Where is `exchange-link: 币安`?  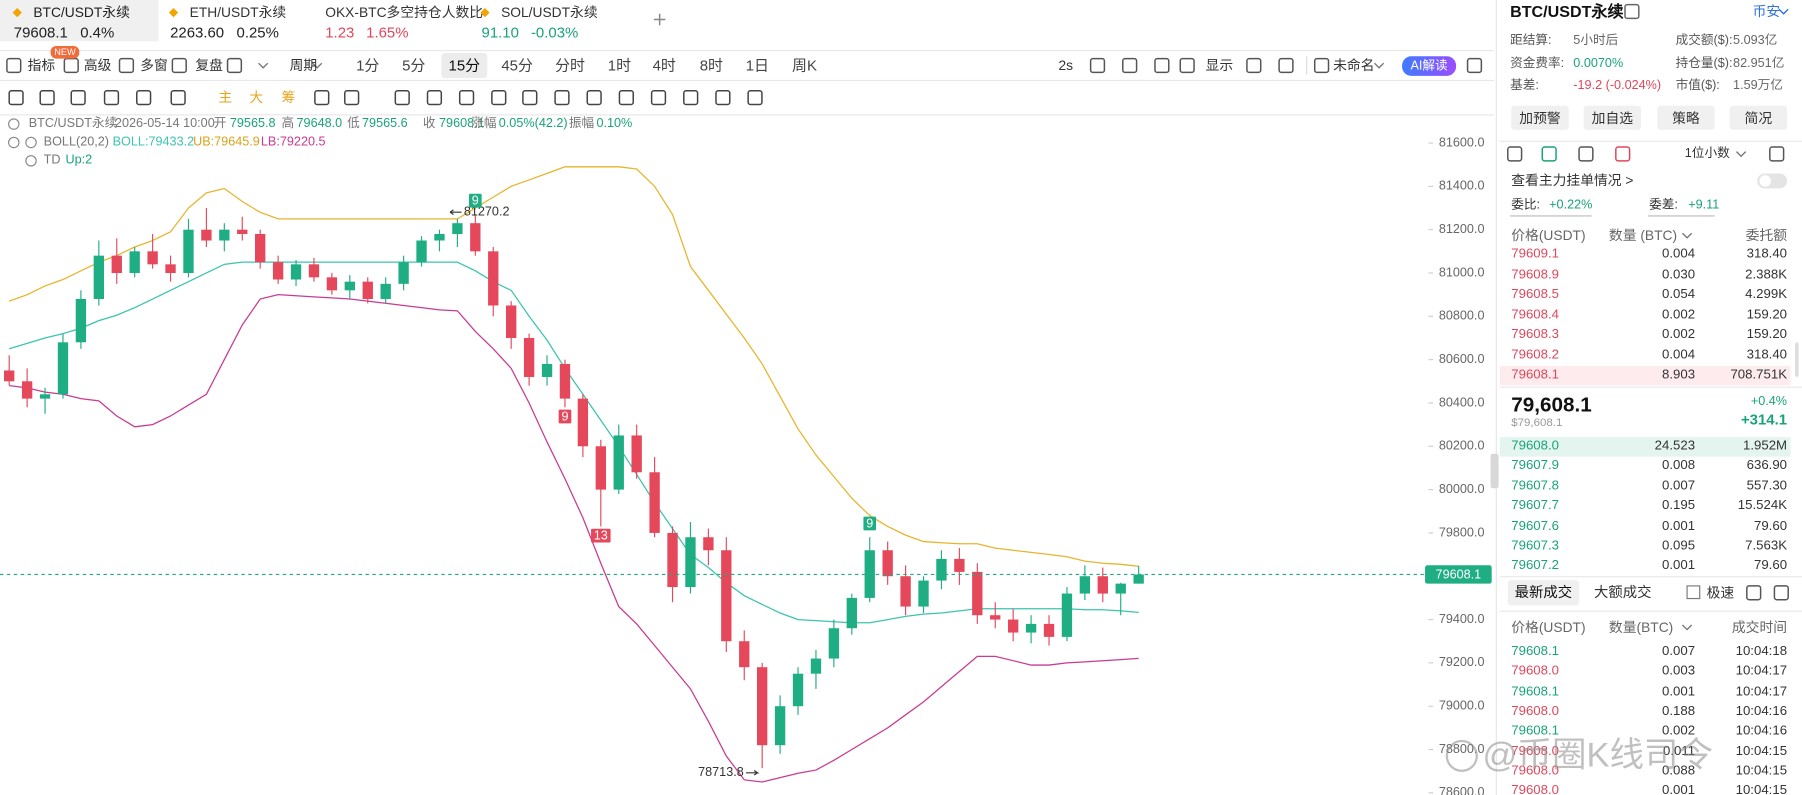
exchange-link: 币安 is located at coordinates (1766, 11).